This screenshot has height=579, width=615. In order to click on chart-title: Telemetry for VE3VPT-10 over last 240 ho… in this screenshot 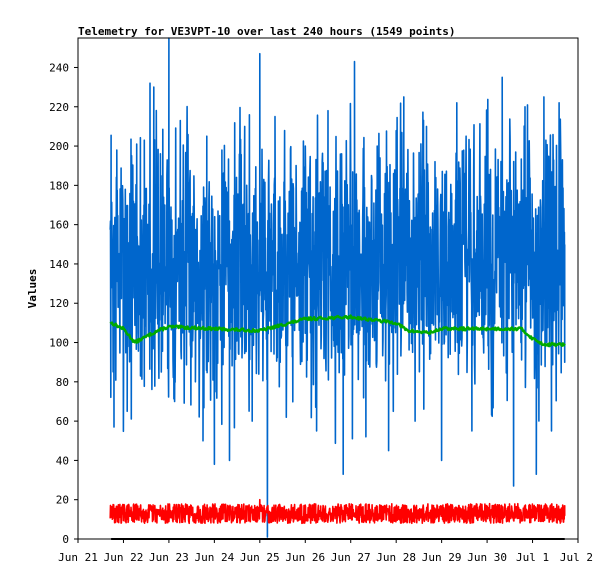, I will do `click(267, 31)`.